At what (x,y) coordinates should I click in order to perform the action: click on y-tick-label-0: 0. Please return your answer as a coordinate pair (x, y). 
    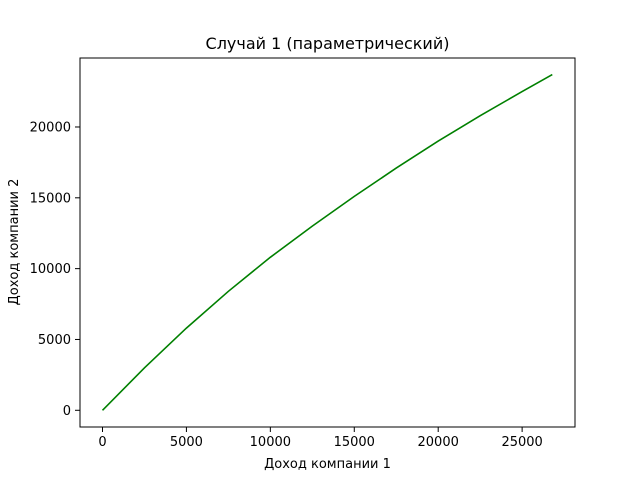
    Looking at the image, I should click on (67, 411).